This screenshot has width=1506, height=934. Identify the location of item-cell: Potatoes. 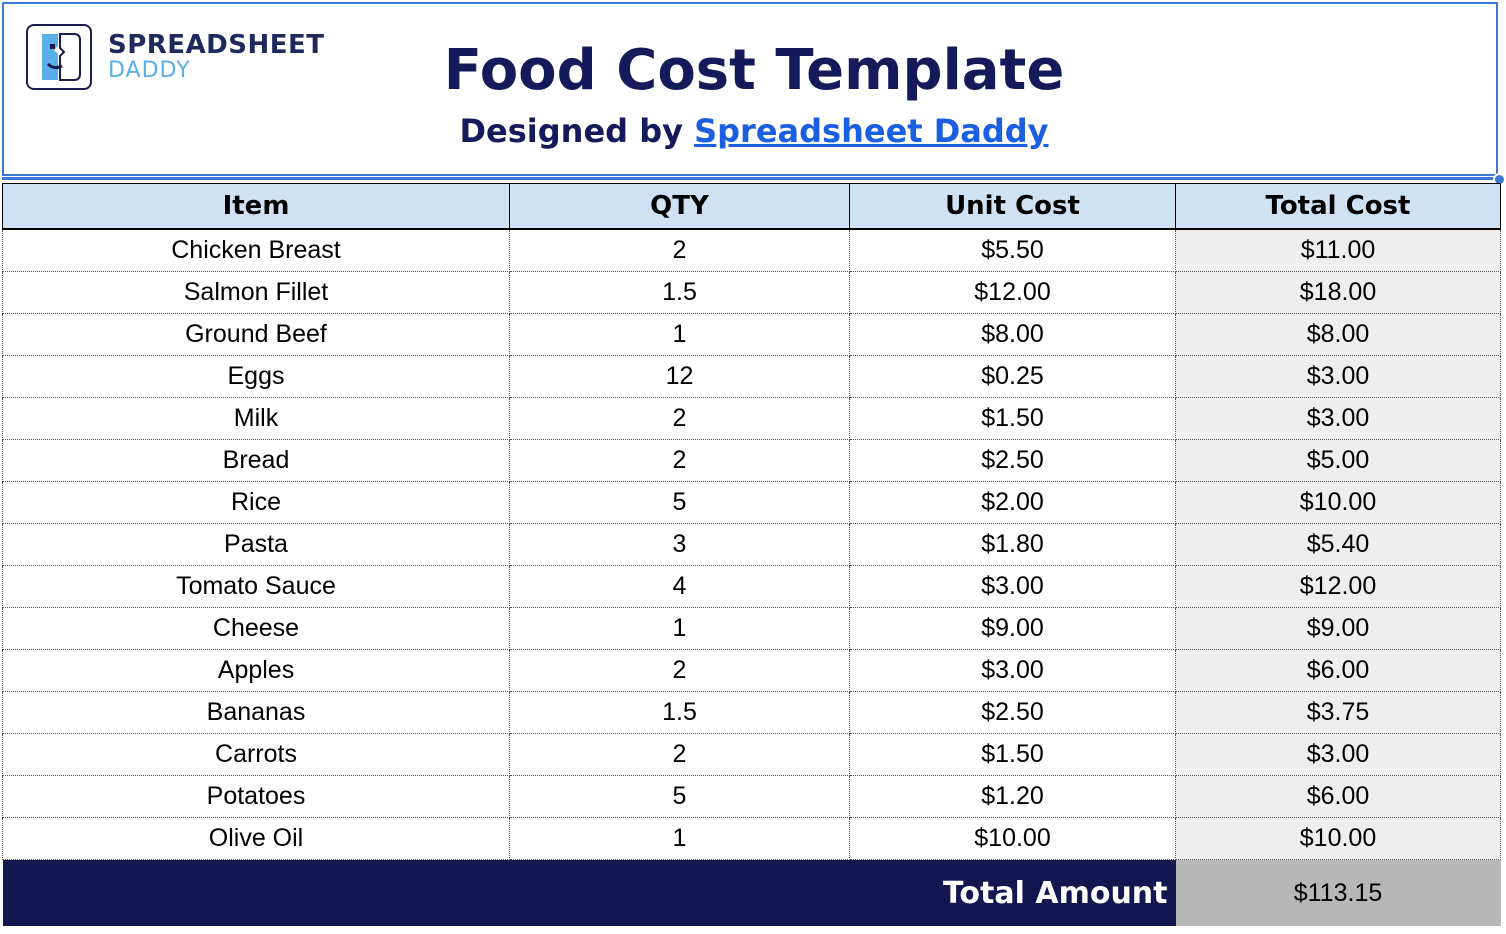
(256, 796).